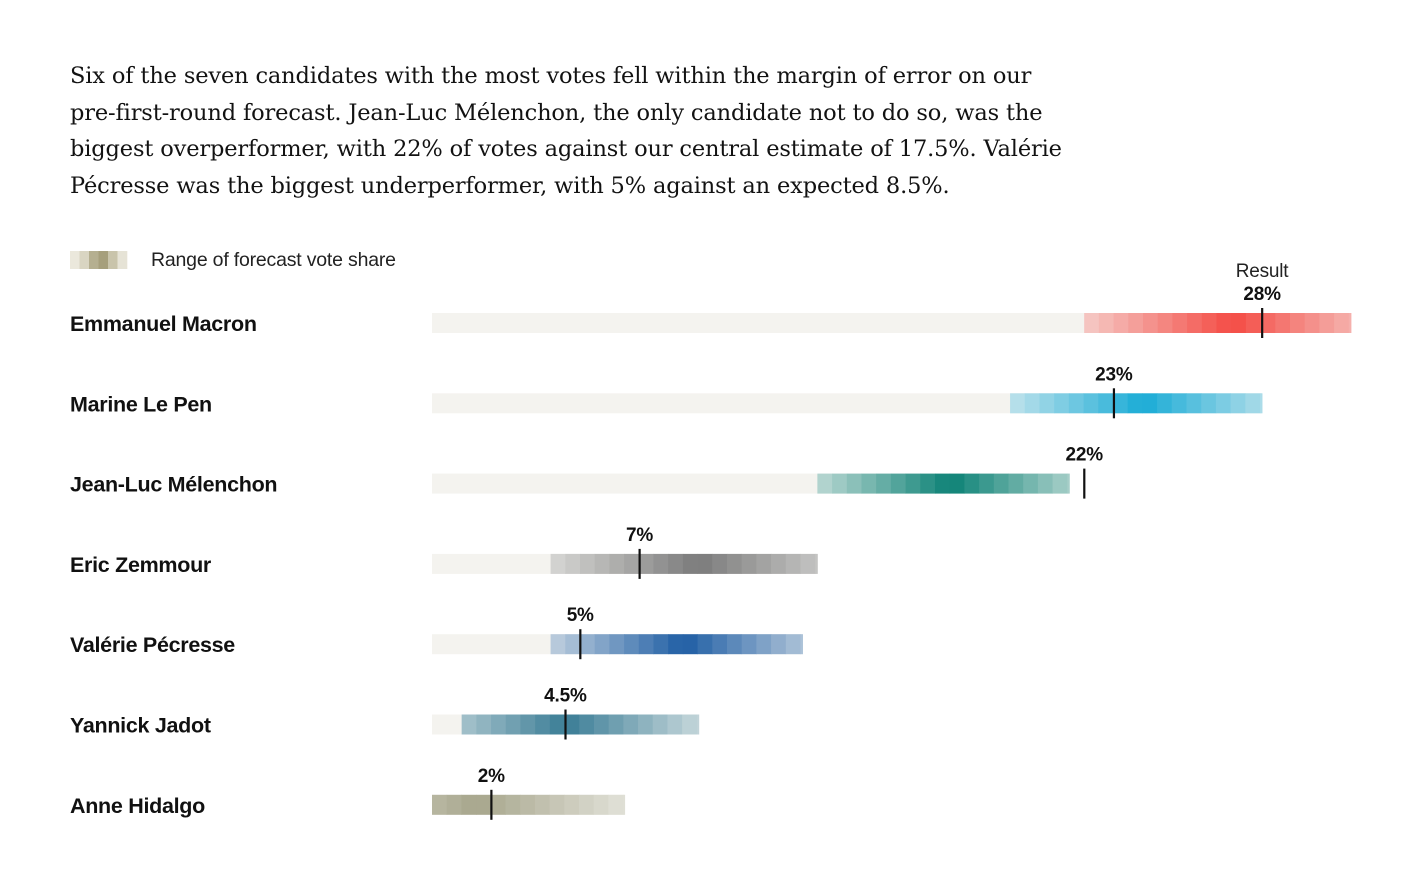  I want to click on result-heading-label: Result, so click(1263, 271).